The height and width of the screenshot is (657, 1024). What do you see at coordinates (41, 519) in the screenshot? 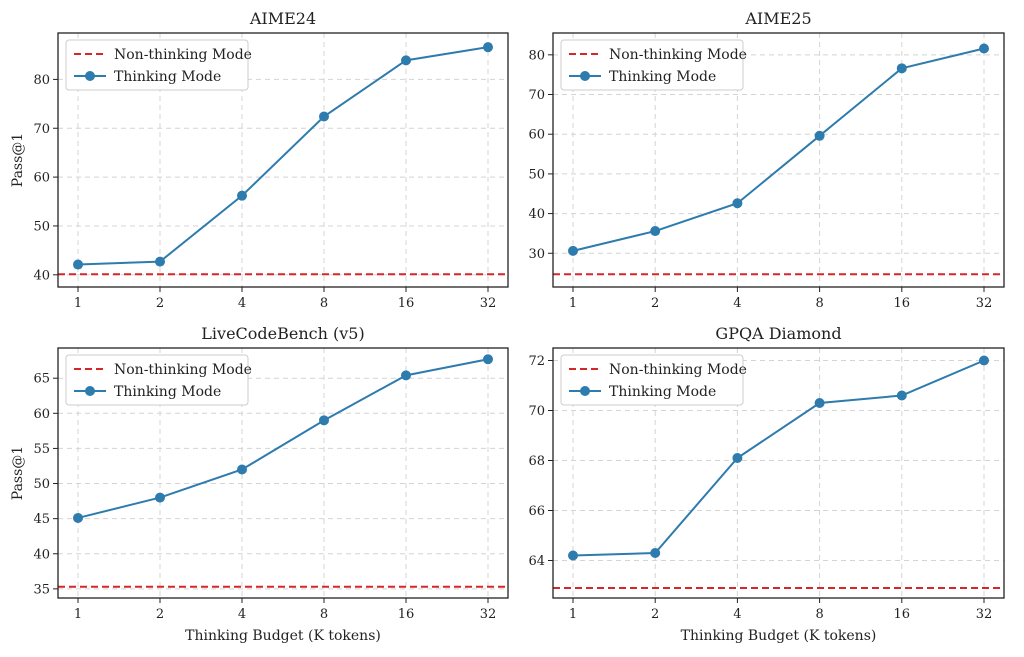
I see `y-tick-label: 45` at bounding box center [41, 519].